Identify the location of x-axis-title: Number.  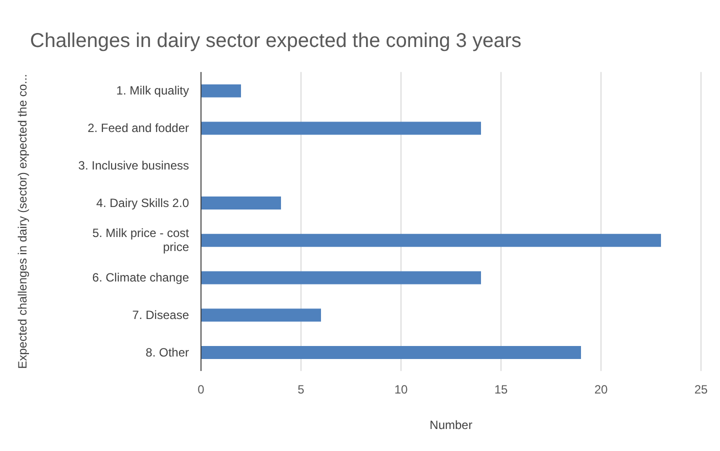
(451, 425).